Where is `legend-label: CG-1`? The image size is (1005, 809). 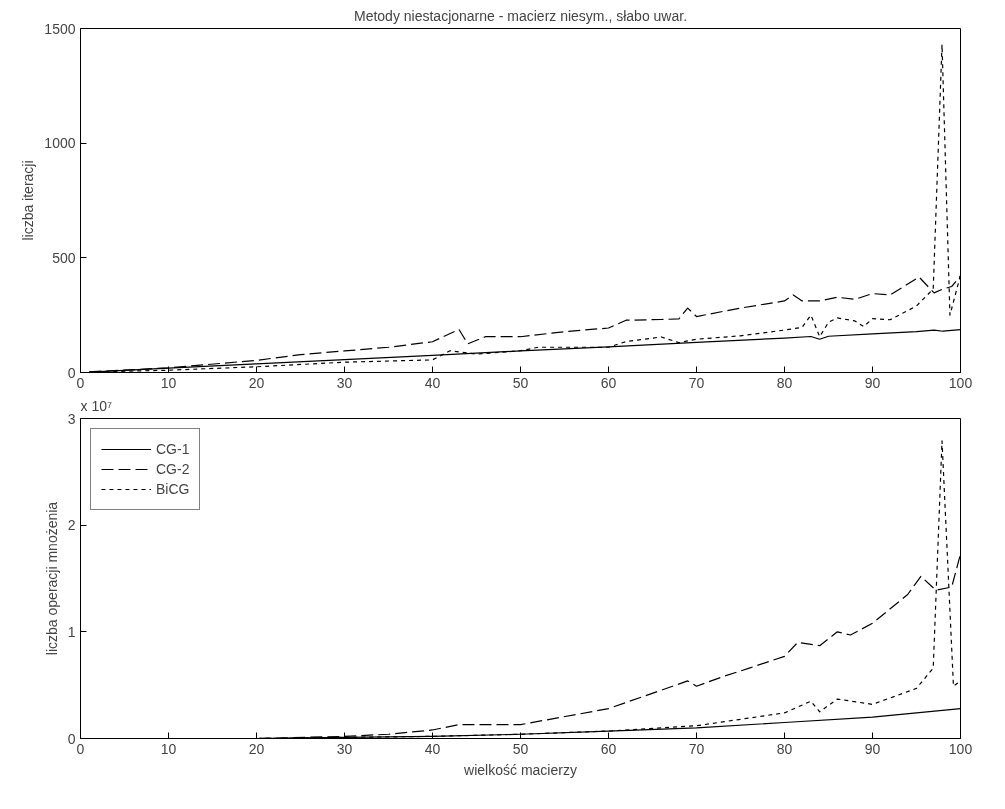 legend-label: CG-1 is located at coordinates (173, 449).